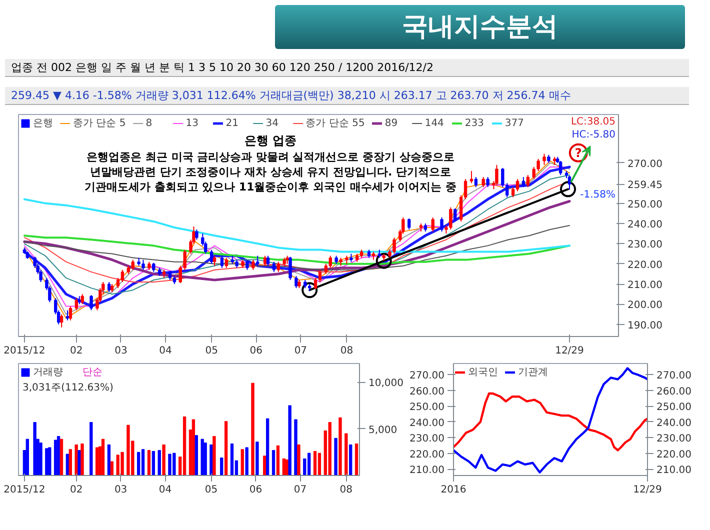 Image resolution: width=710 pixels, height=530 pixels. What do you see at coordinates (48, 372) in the screenshot?
I see `legend-label: 거래량` at bounding box center [48, 372].